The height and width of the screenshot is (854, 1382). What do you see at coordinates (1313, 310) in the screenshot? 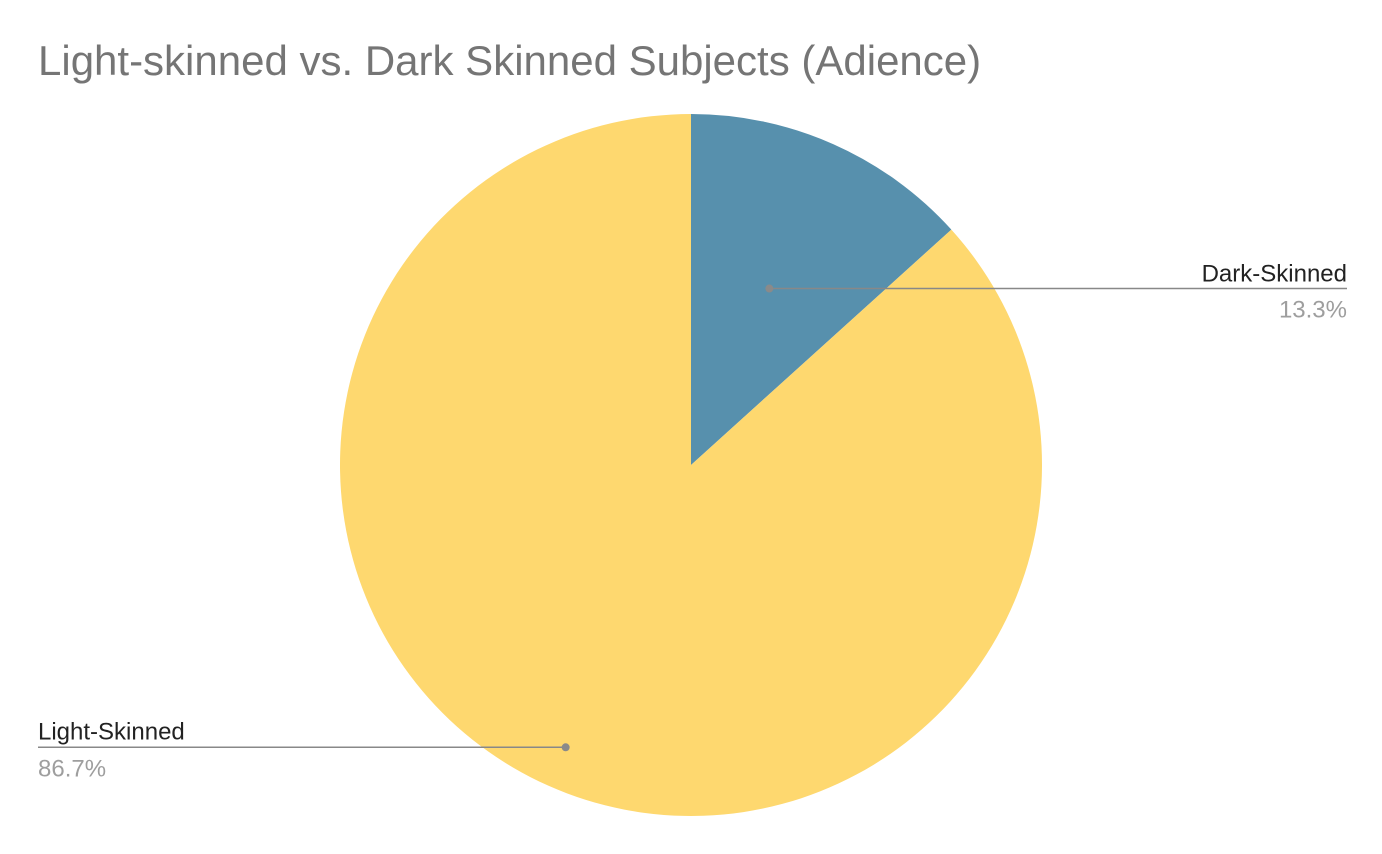
I see `slice-percent-dark-skinned: 13.3%` at bounding box center [1313, 310].